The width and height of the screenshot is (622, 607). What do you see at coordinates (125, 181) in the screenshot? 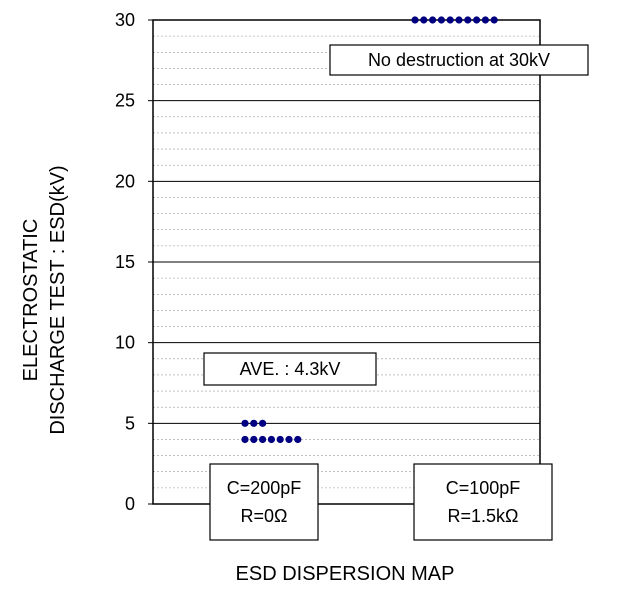
I see `y-tick-label: 20` at bounding box center [125, 181].